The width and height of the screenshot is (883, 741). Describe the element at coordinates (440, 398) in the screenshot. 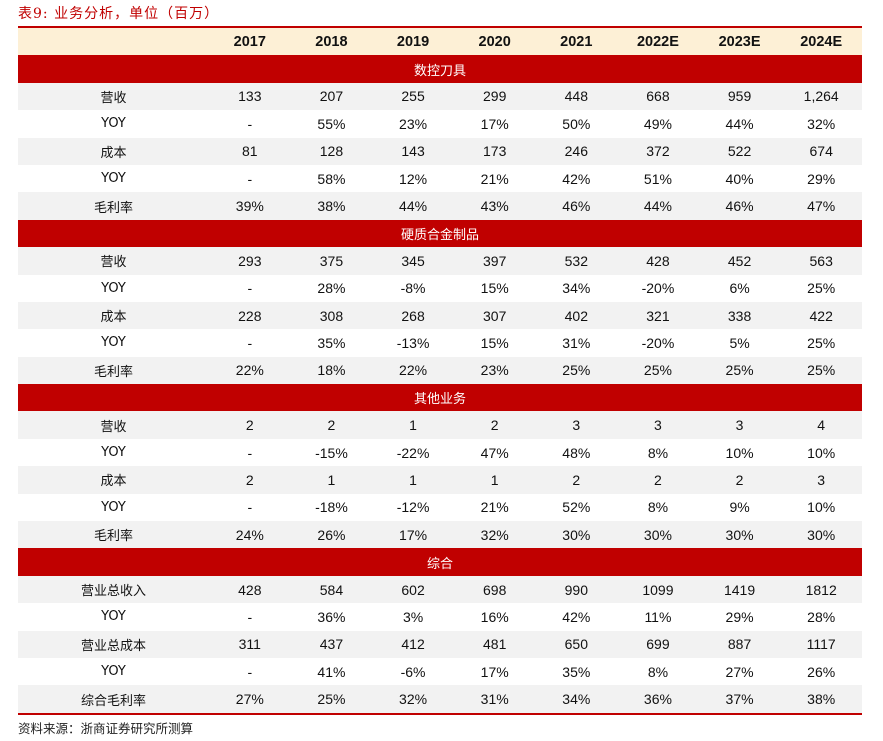

I see `section-title: 其他业务` at that location.